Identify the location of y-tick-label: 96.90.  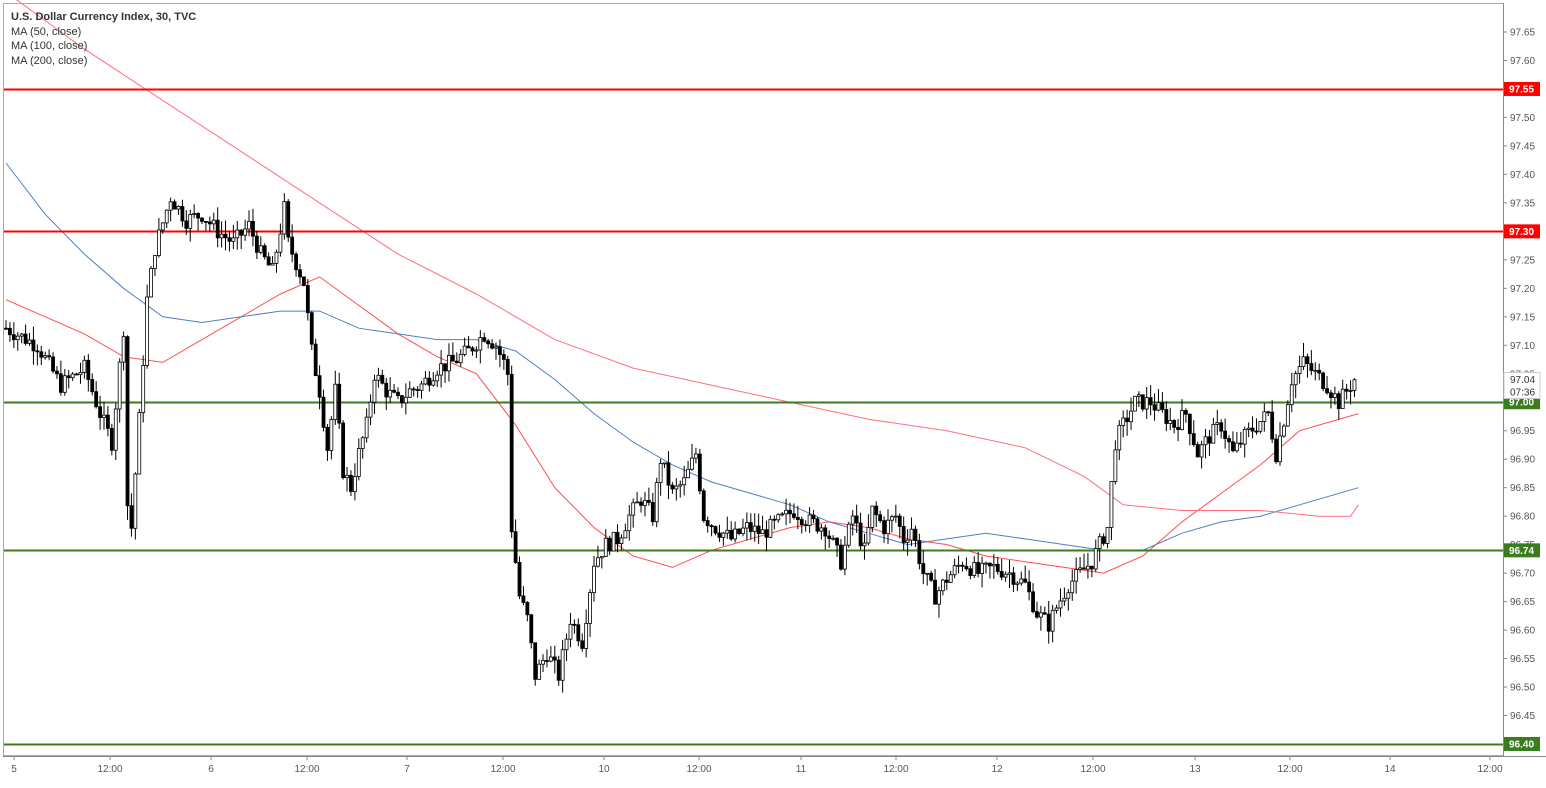
(1522, 460).